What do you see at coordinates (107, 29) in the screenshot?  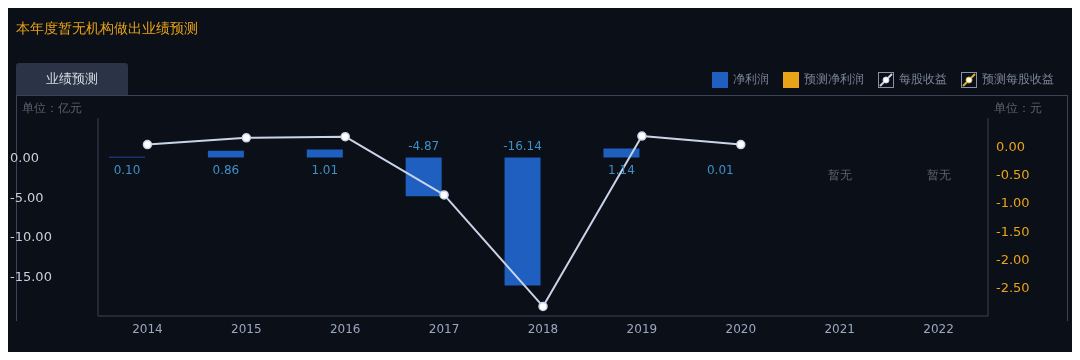 I see `chart-title: 本年度暂无机构做出业绩预测` at bounding box center [107, 29].